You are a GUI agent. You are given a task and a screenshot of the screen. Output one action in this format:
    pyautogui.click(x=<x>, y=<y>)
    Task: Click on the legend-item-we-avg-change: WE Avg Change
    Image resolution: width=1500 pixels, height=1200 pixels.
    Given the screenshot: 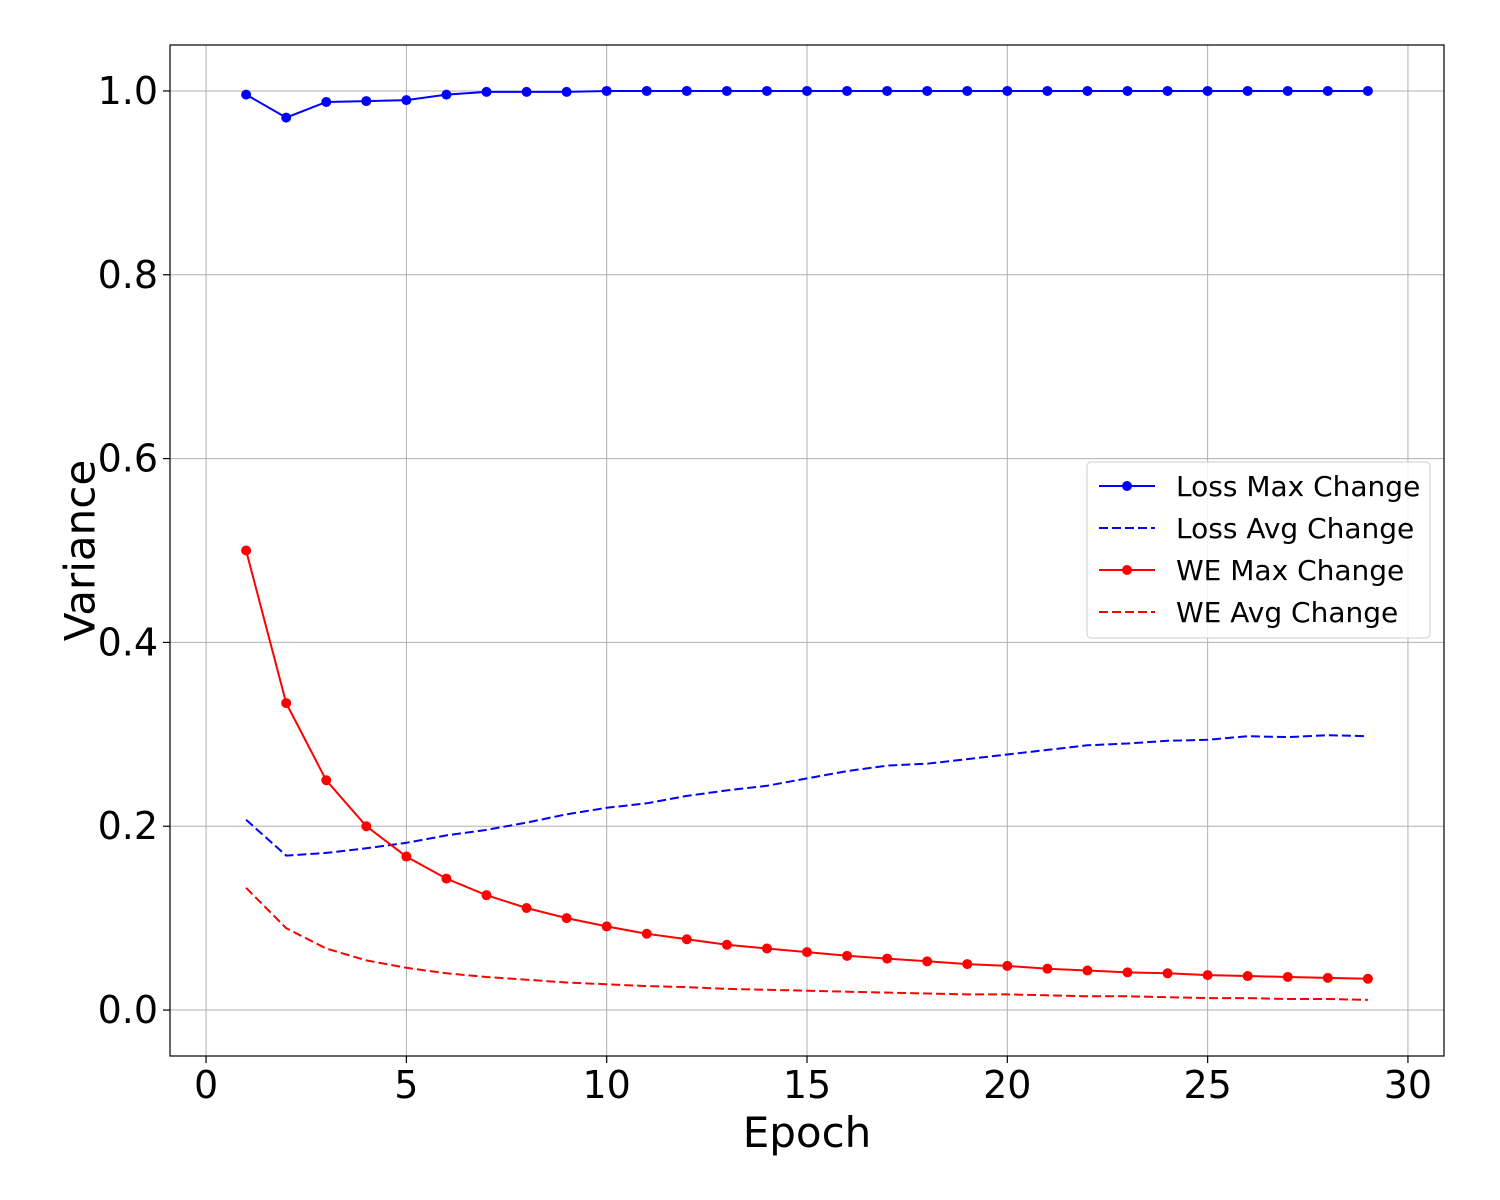 What is the action you would take?
    pyautogui.click(x=1248, y=612)
    